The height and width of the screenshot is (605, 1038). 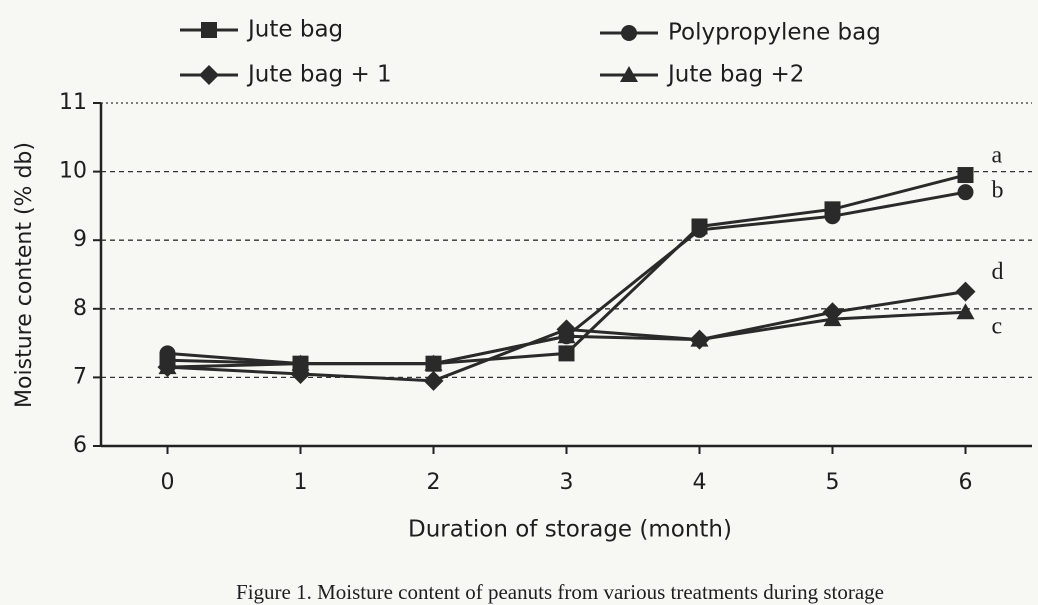 I want to click on series-annotation: d, so click(x=998, y=272).